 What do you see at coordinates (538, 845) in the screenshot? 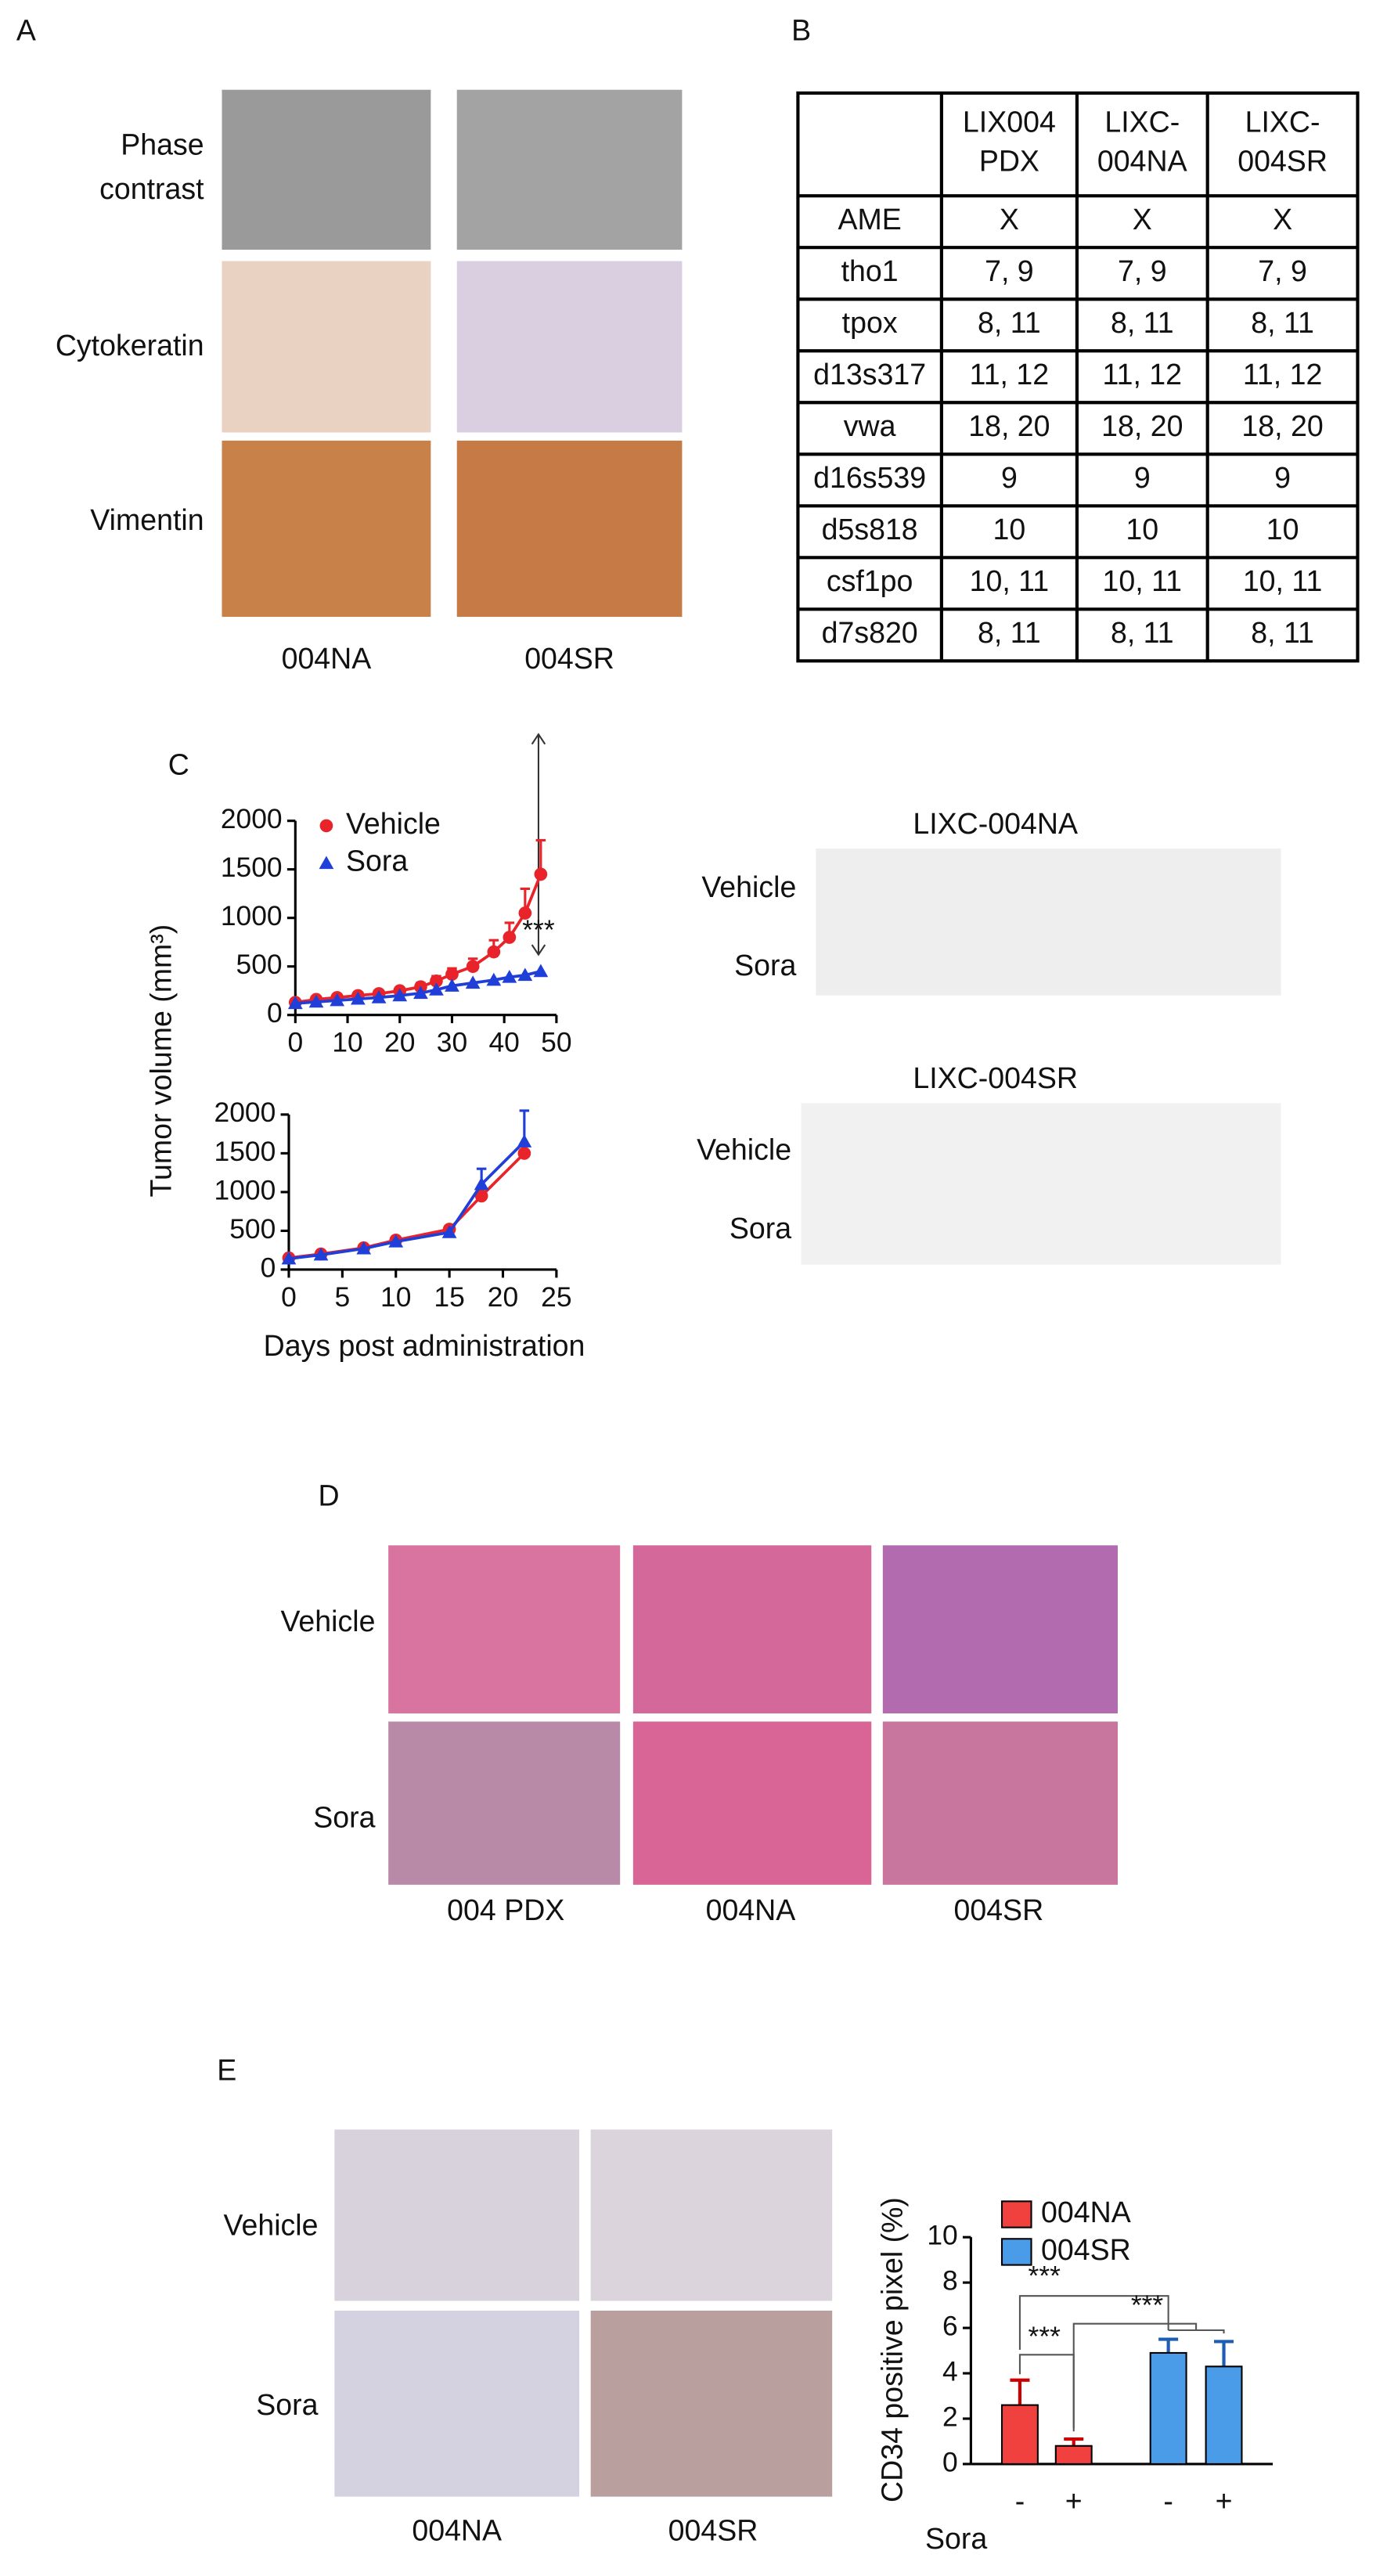
I see `significance-arrow` at bounding box center [538, 845].